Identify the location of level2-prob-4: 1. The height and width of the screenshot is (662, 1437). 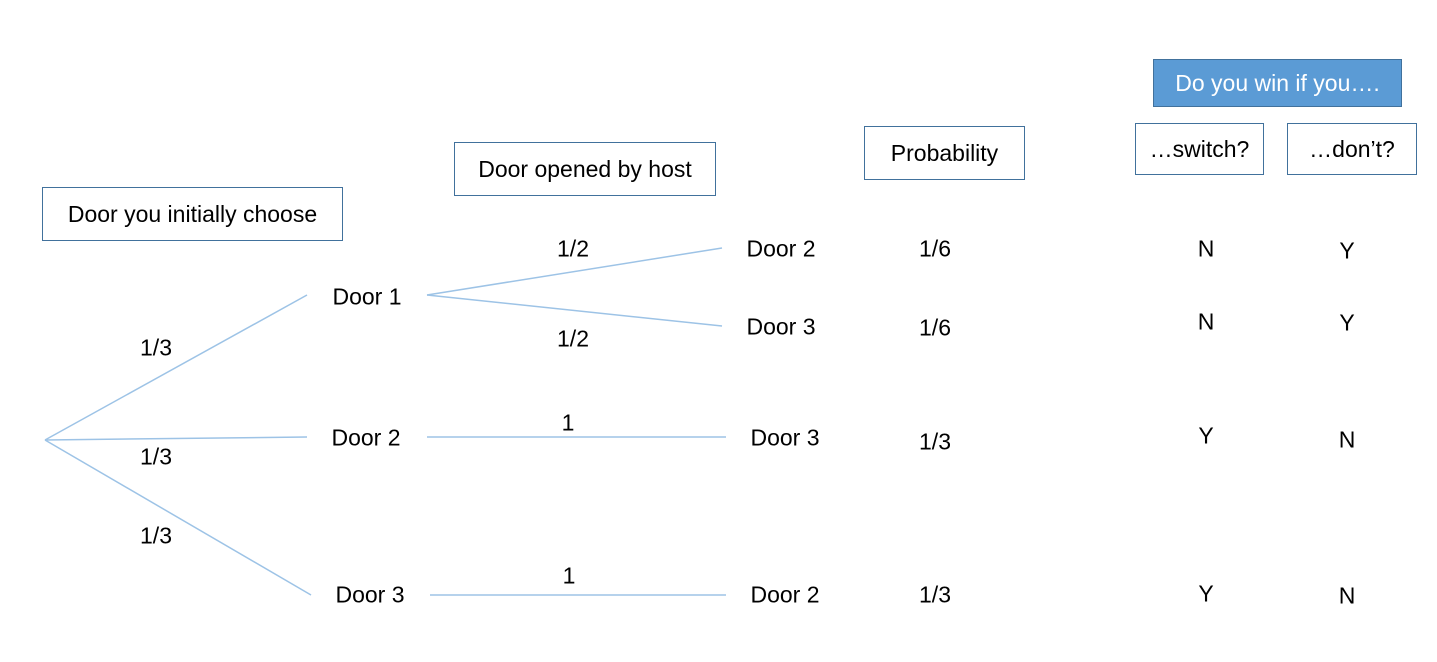
(569, 575).